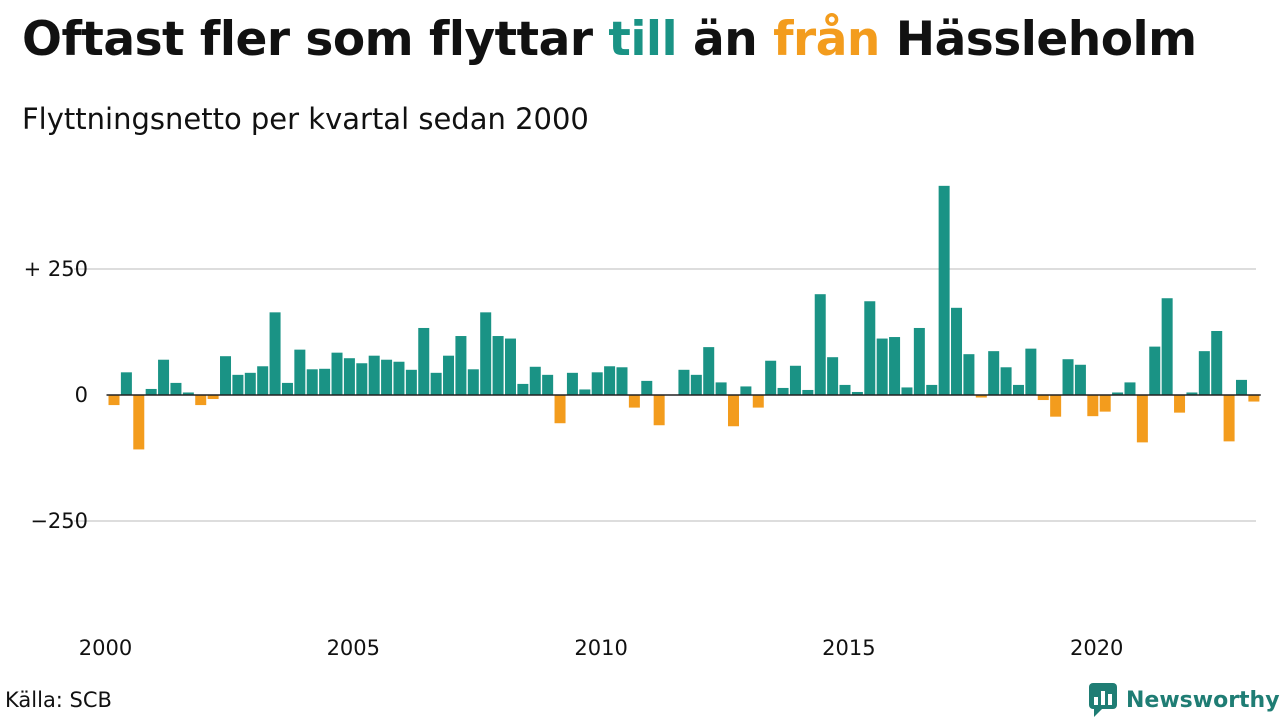 This screenshot has width=1280, height=720. Describe the element at coordinates (305, 119) in the screenshot. I see `chart-subtitle: Flyttningsnetto per kvartal sedan 2000` at that location.